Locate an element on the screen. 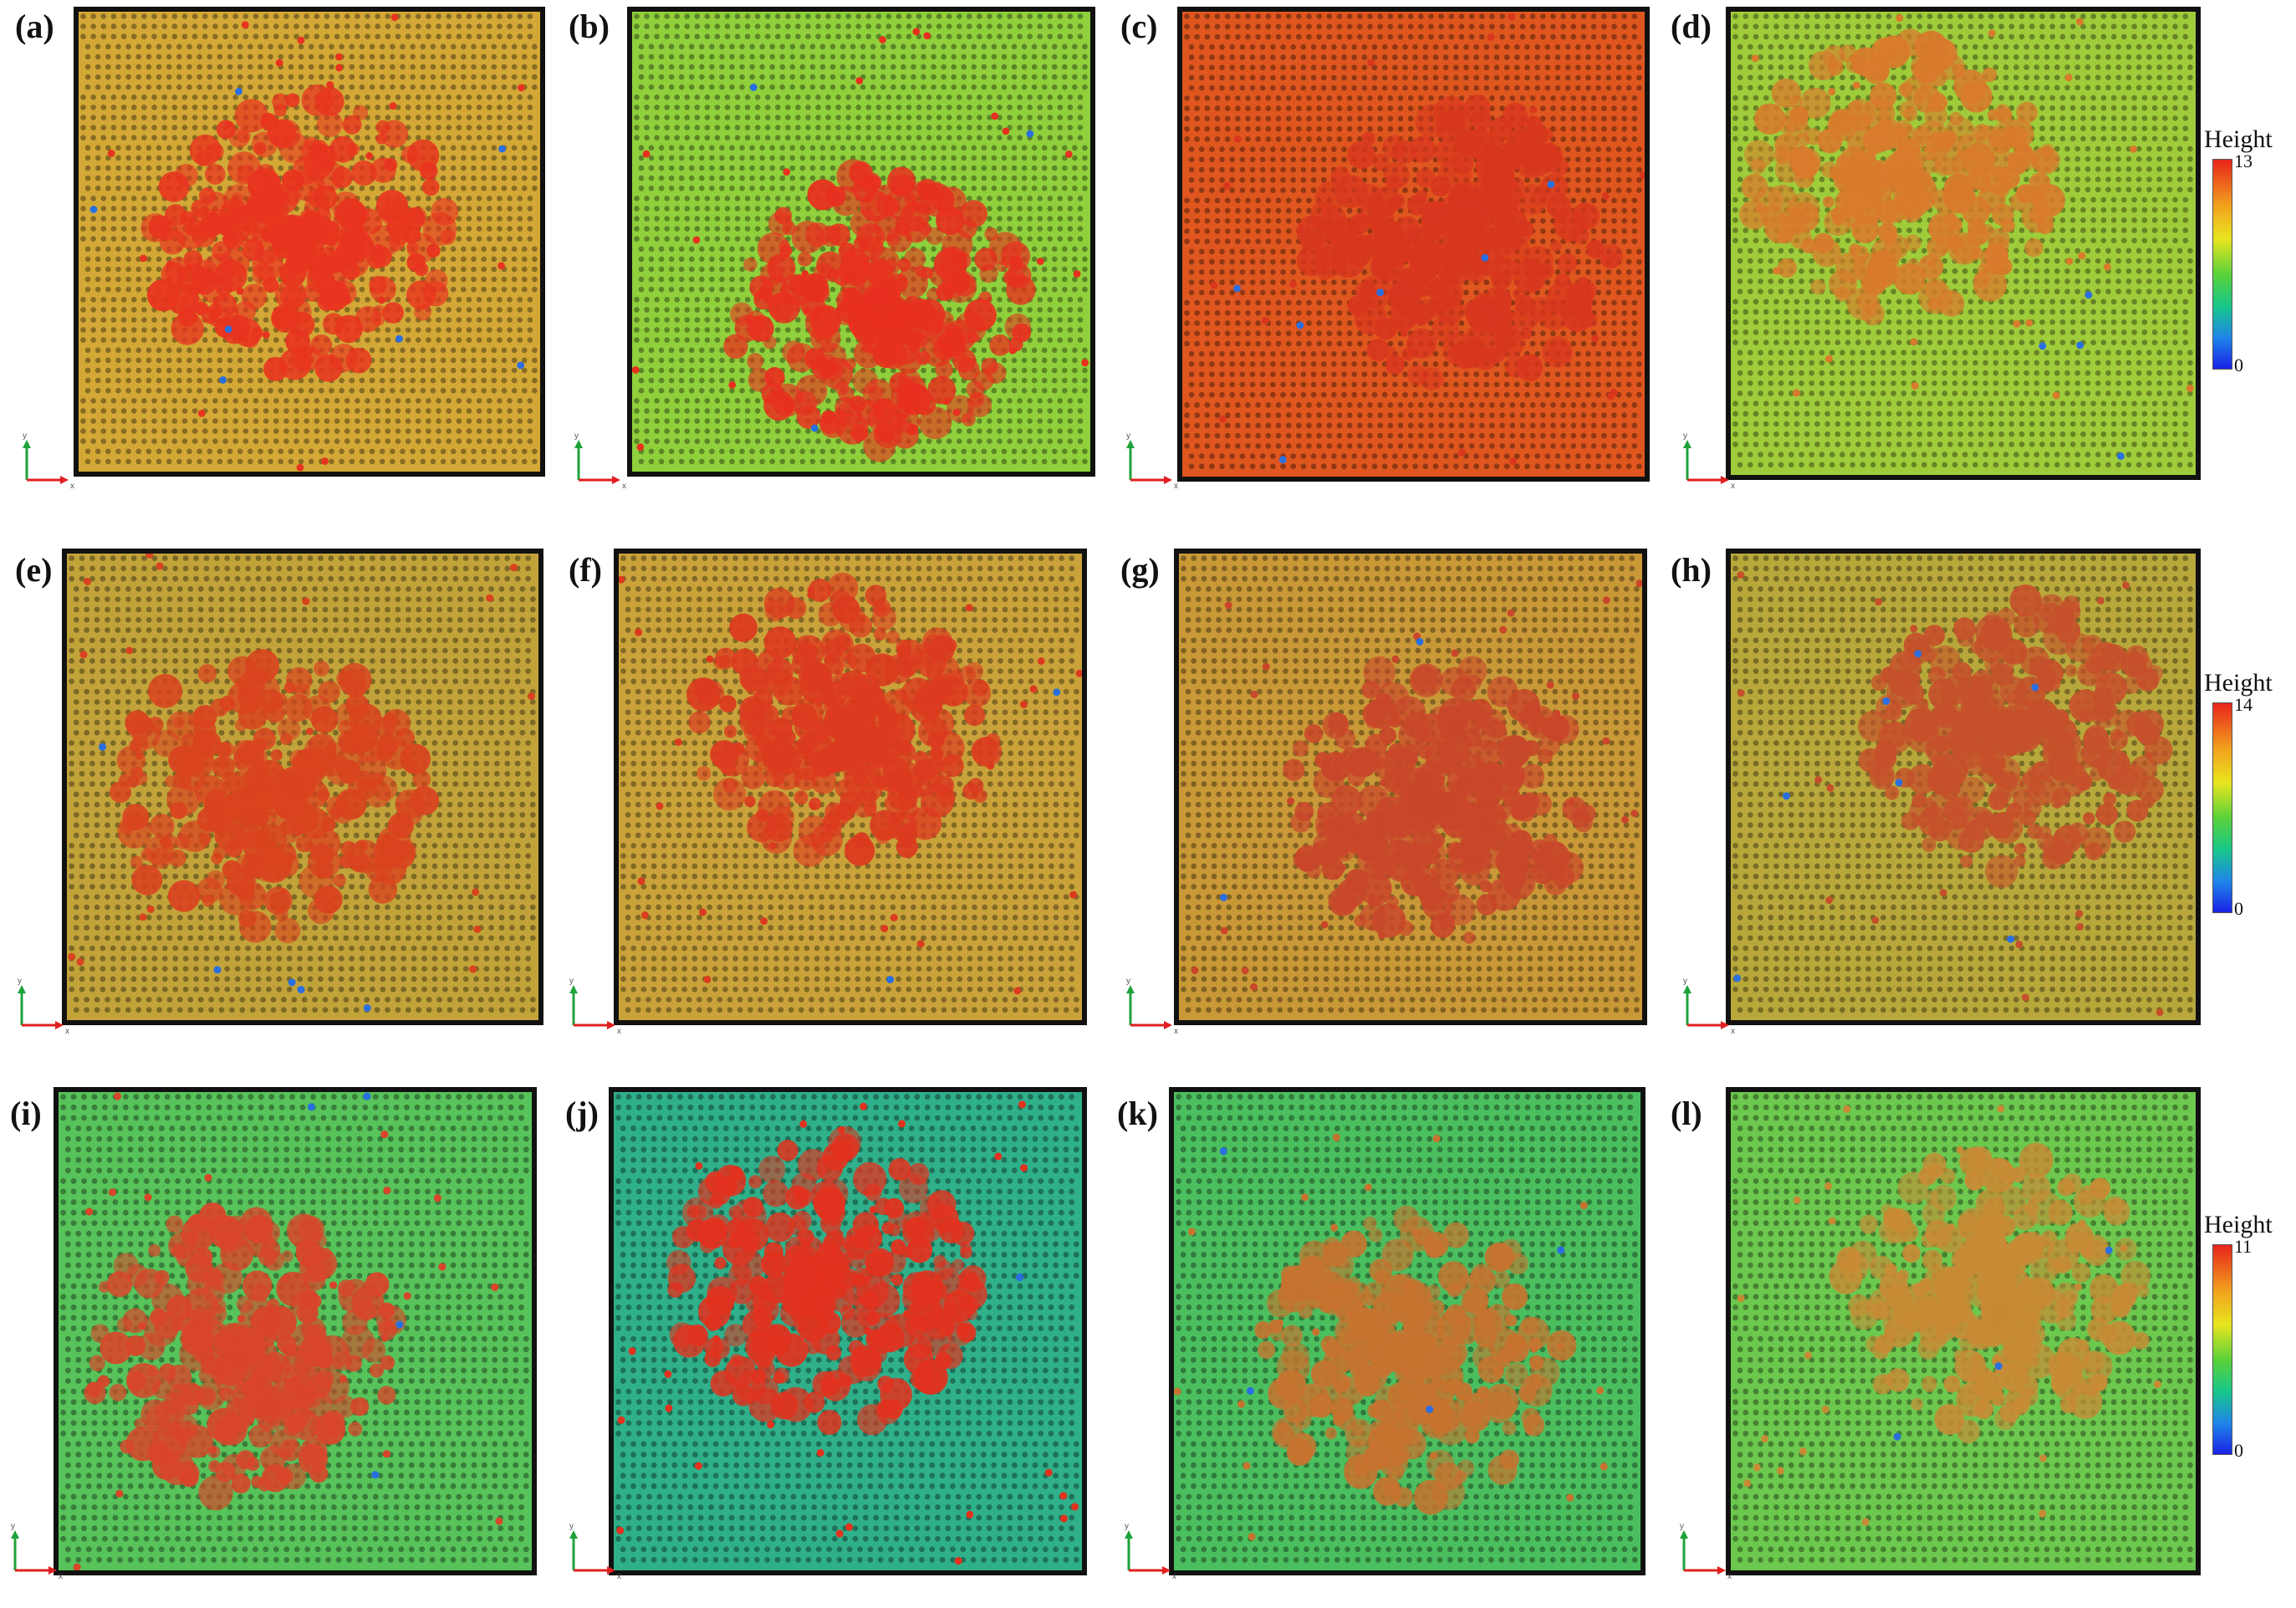 Image resolution: width=2296 pixels, height=1608 pixels. panel-k is located at coordinates (1407, 1331).